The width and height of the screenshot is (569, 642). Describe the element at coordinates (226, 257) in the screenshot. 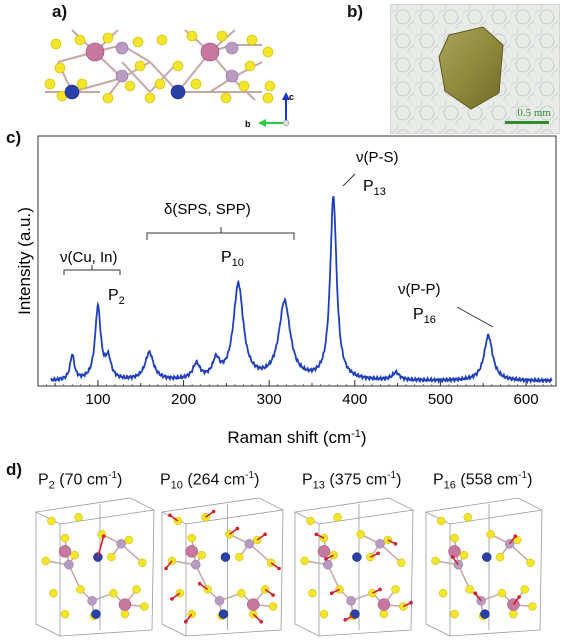

I see `p10-label: P` at that location.